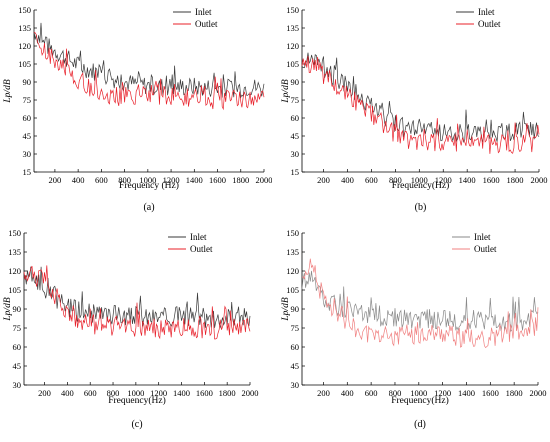  What do you see at coordinates (148, 207) in the screenshot?
I see `panel-label: (a)` at bounding box center [148, 207].